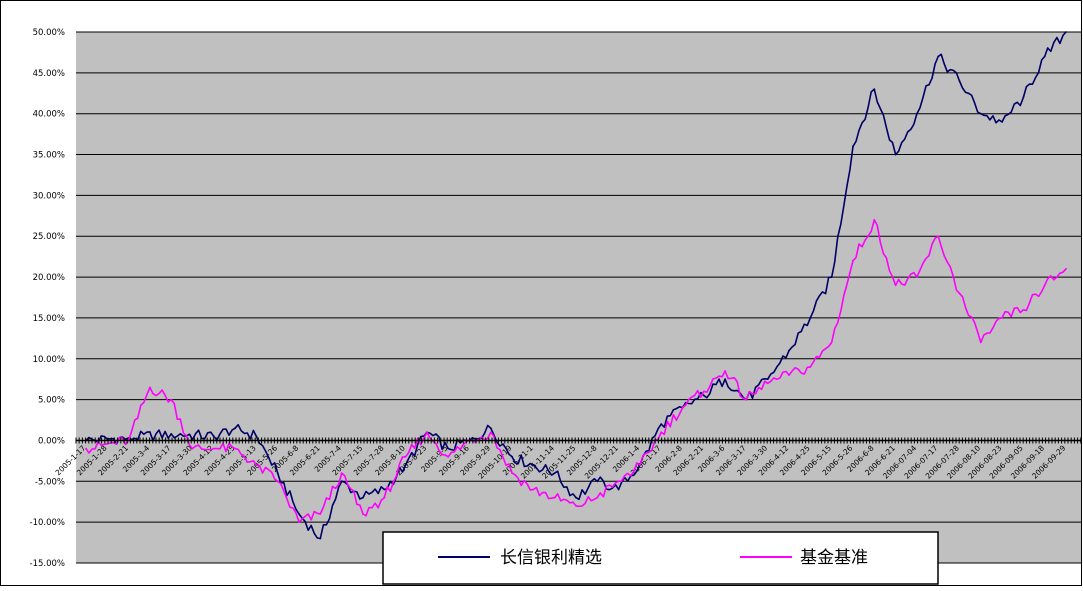 The image size is (1083, 591). What do you see at coordinates (578, 440) in the screenshot?
I see `zero-axis-ticks` at bounding box center [578, 440].